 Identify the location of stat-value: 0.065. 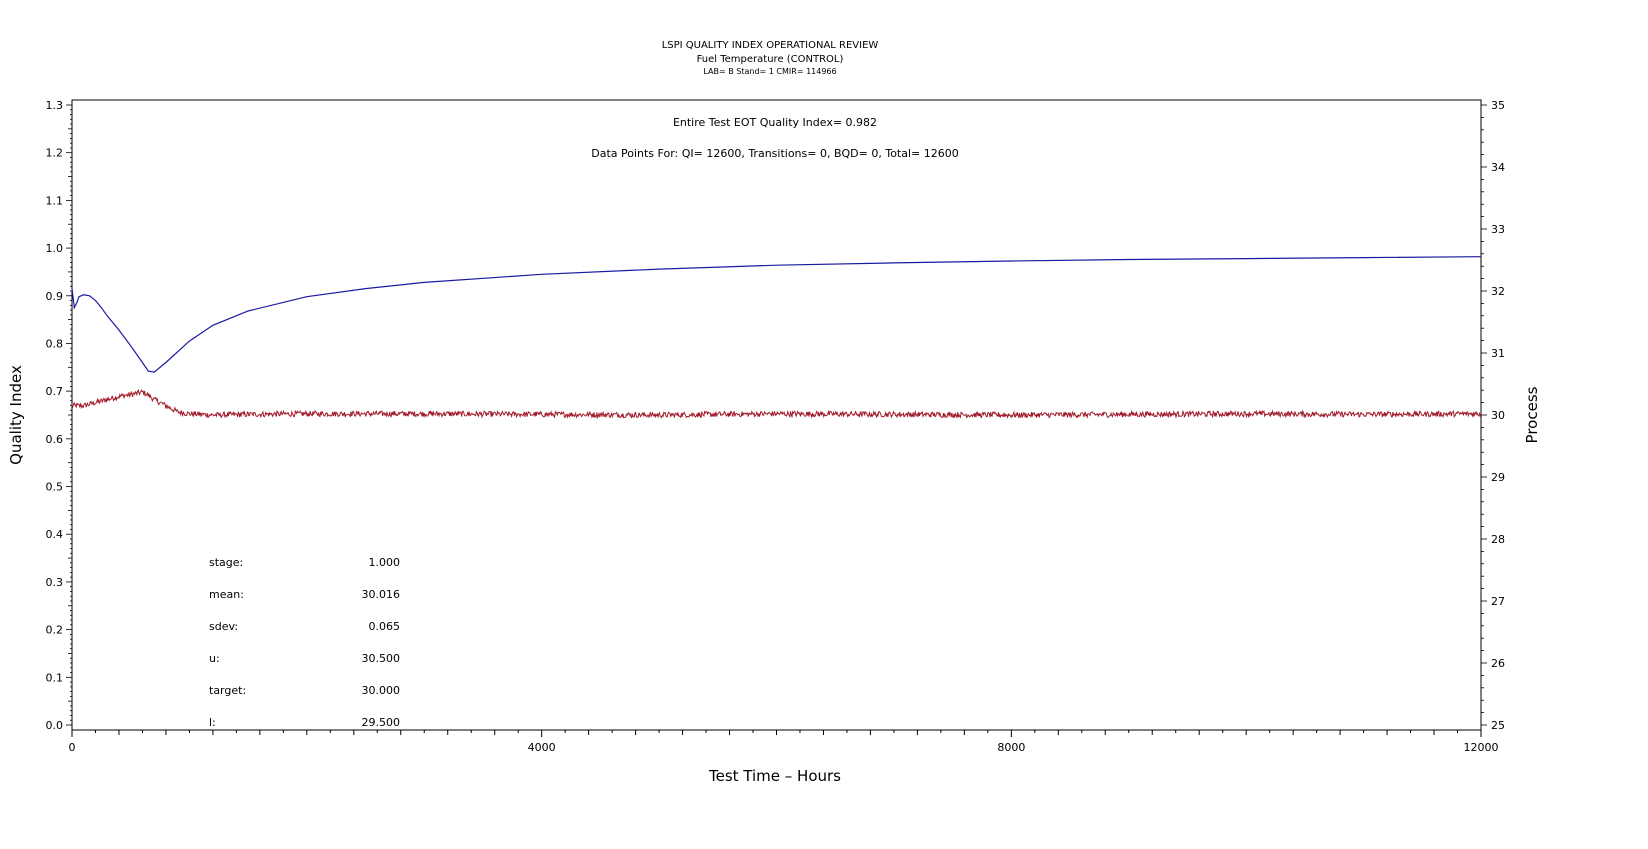
(385, 626).